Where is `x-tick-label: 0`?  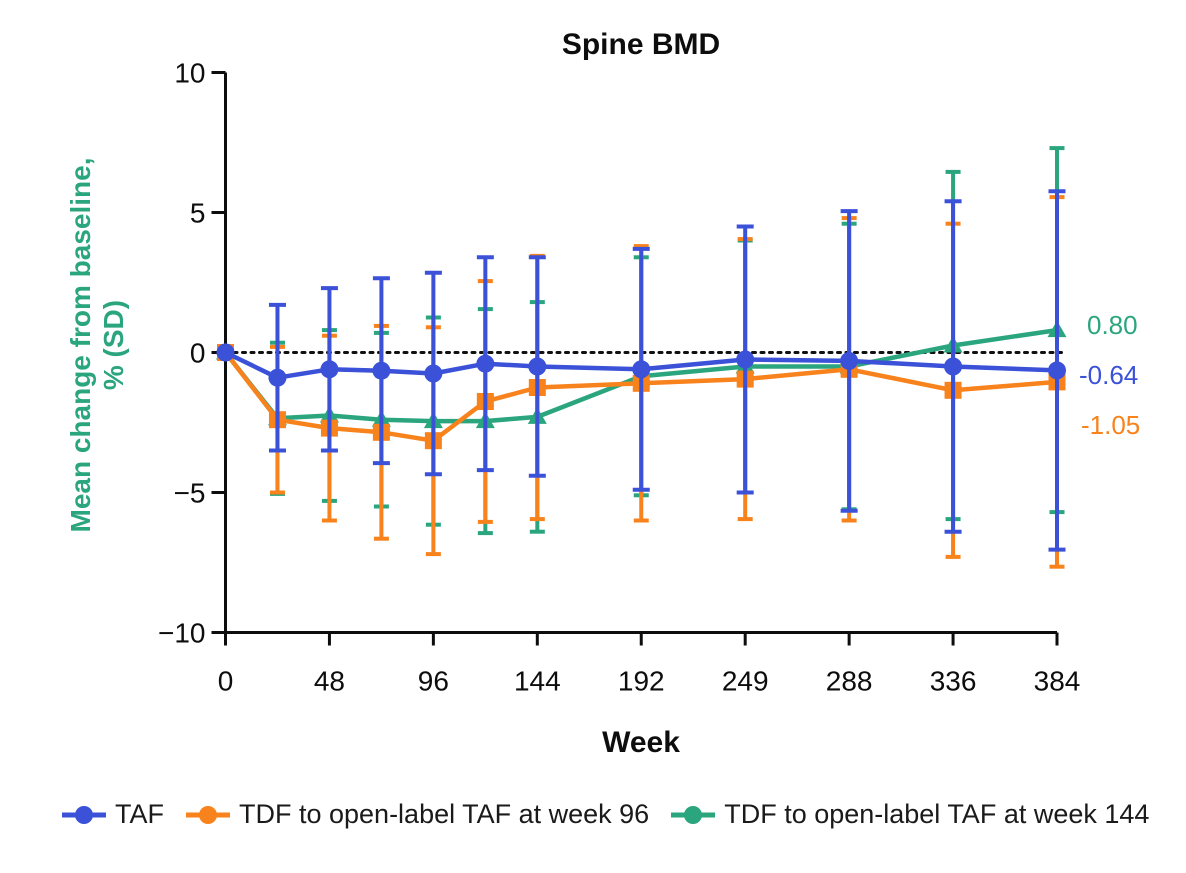 x-tick-label: 0 is located at coordinates (226, 681).